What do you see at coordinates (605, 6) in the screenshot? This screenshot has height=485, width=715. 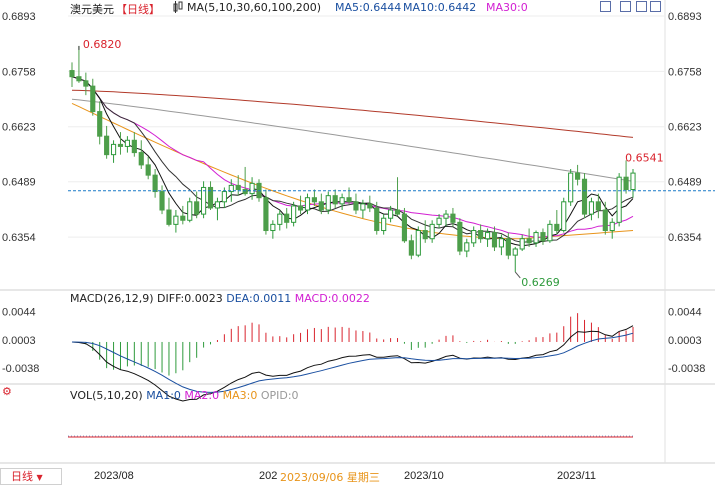 I see `grid-icon` at bounding box center [605, 6].